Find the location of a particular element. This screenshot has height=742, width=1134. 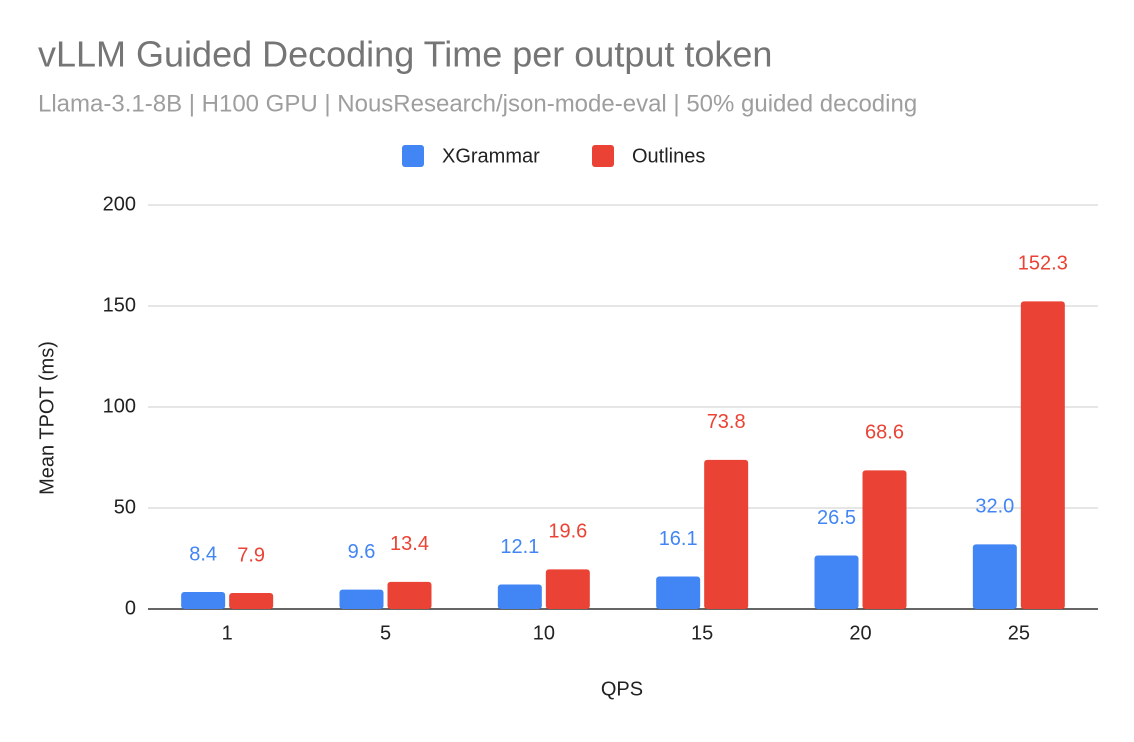

x-tick-label: 15 is located at coordinates (702, 633).